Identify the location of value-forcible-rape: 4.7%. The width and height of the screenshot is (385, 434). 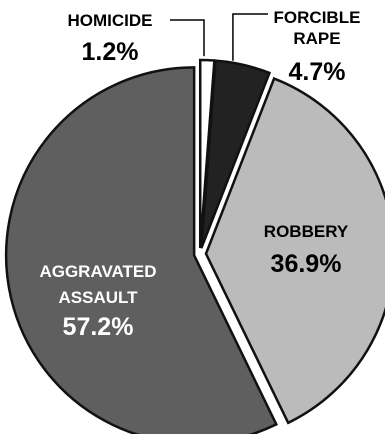
(317, 72).